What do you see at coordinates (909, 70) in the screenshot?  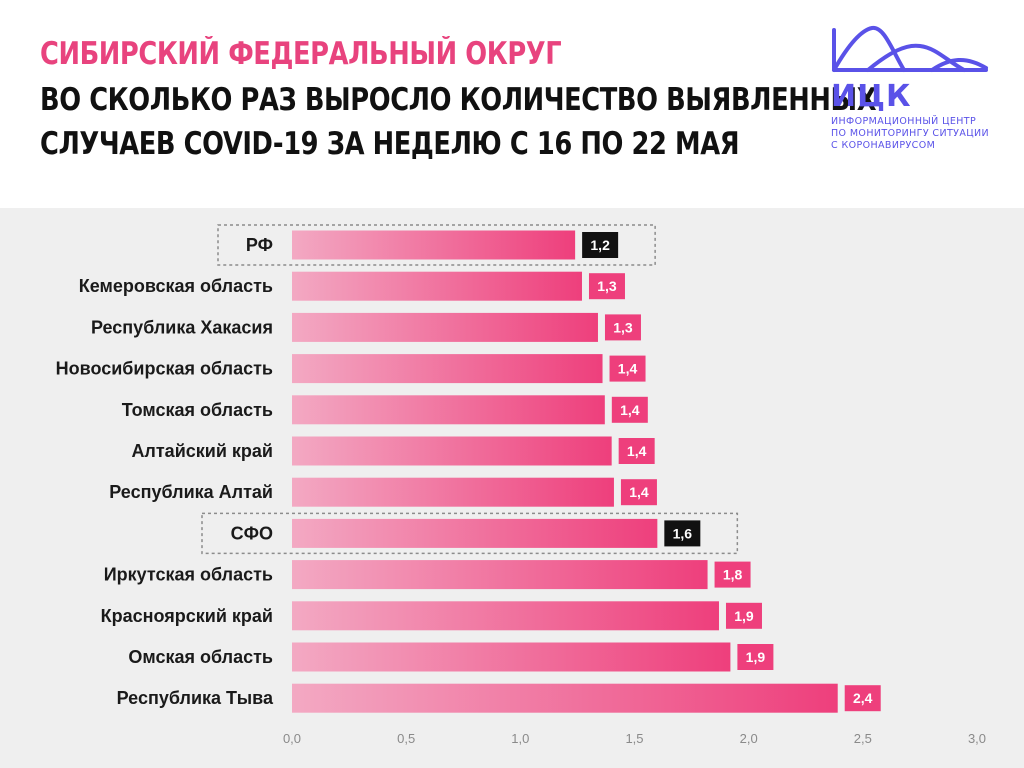 I see `logo-icon: ИЦК` at bounding box center [909, 70].